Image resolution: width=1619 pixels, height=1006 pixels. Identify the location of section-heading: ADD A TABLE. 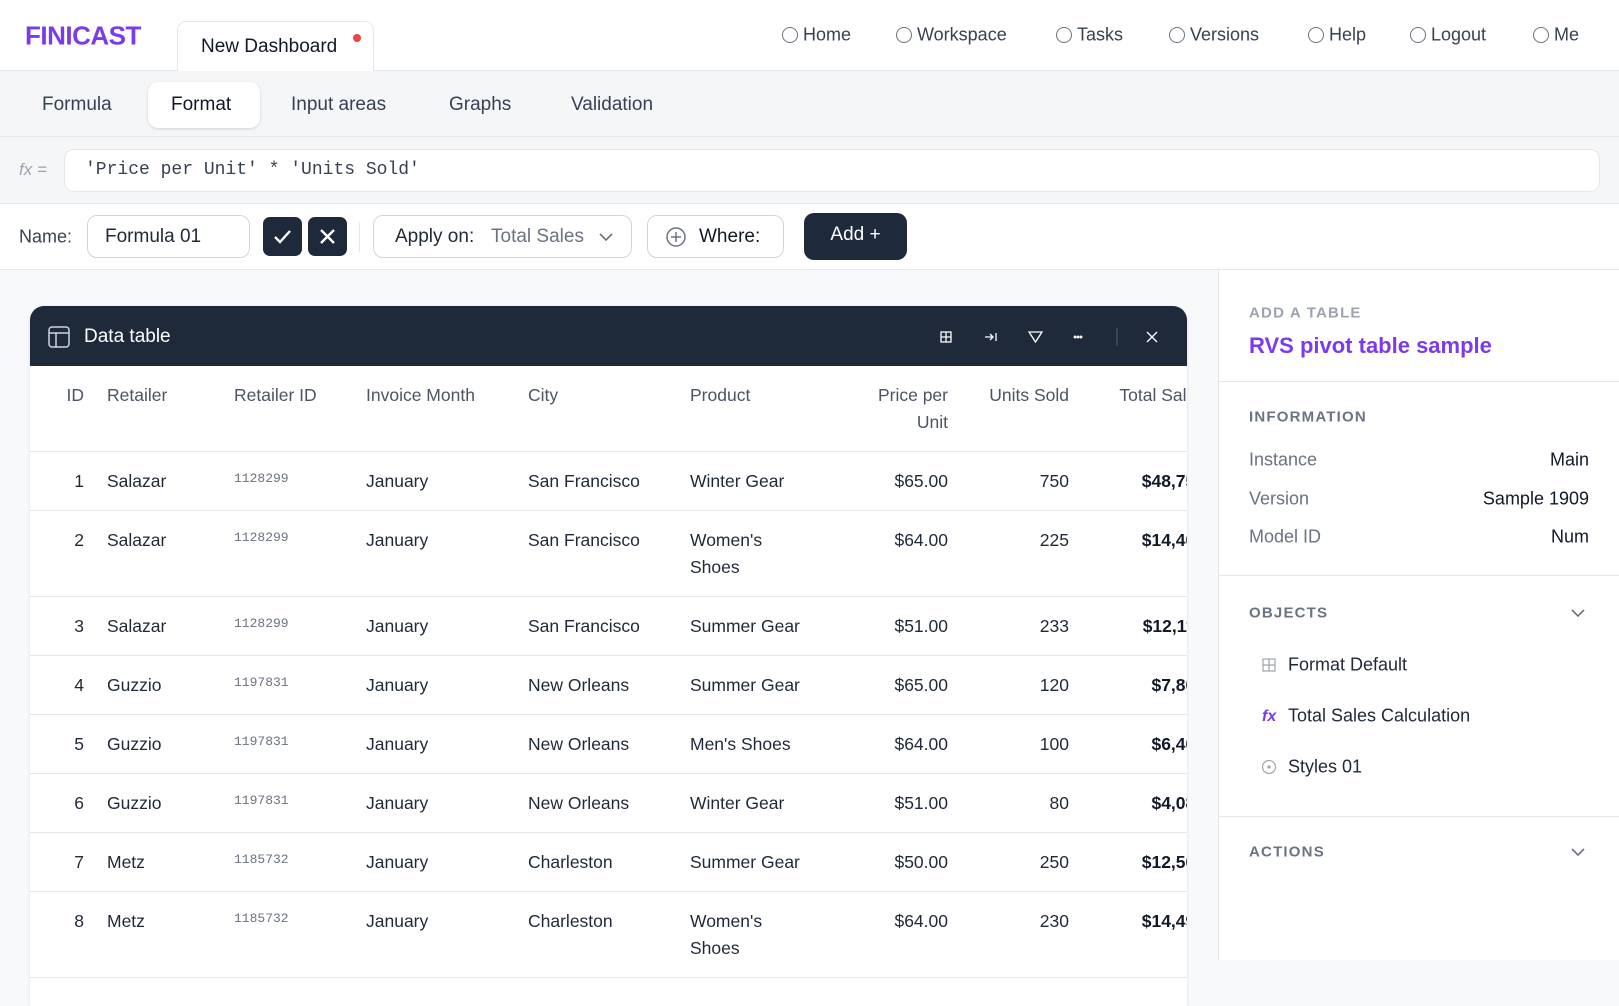
(1305, 313).